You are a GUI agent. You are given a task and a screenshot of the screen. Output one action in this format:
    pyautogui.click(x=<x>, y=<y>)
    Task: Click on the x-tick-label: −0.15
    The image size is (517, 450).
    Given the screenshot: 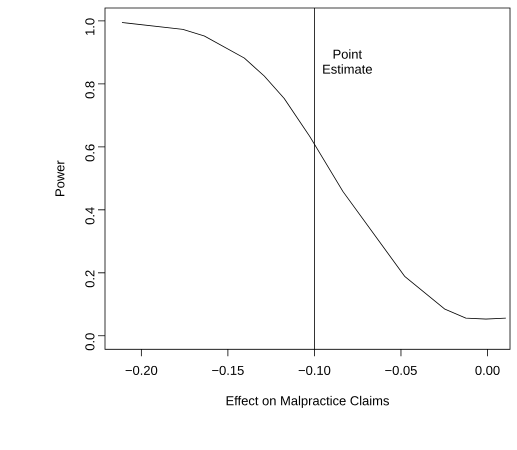 What is the action you would take?
    pyautogui.click(x=228, y=370)
    